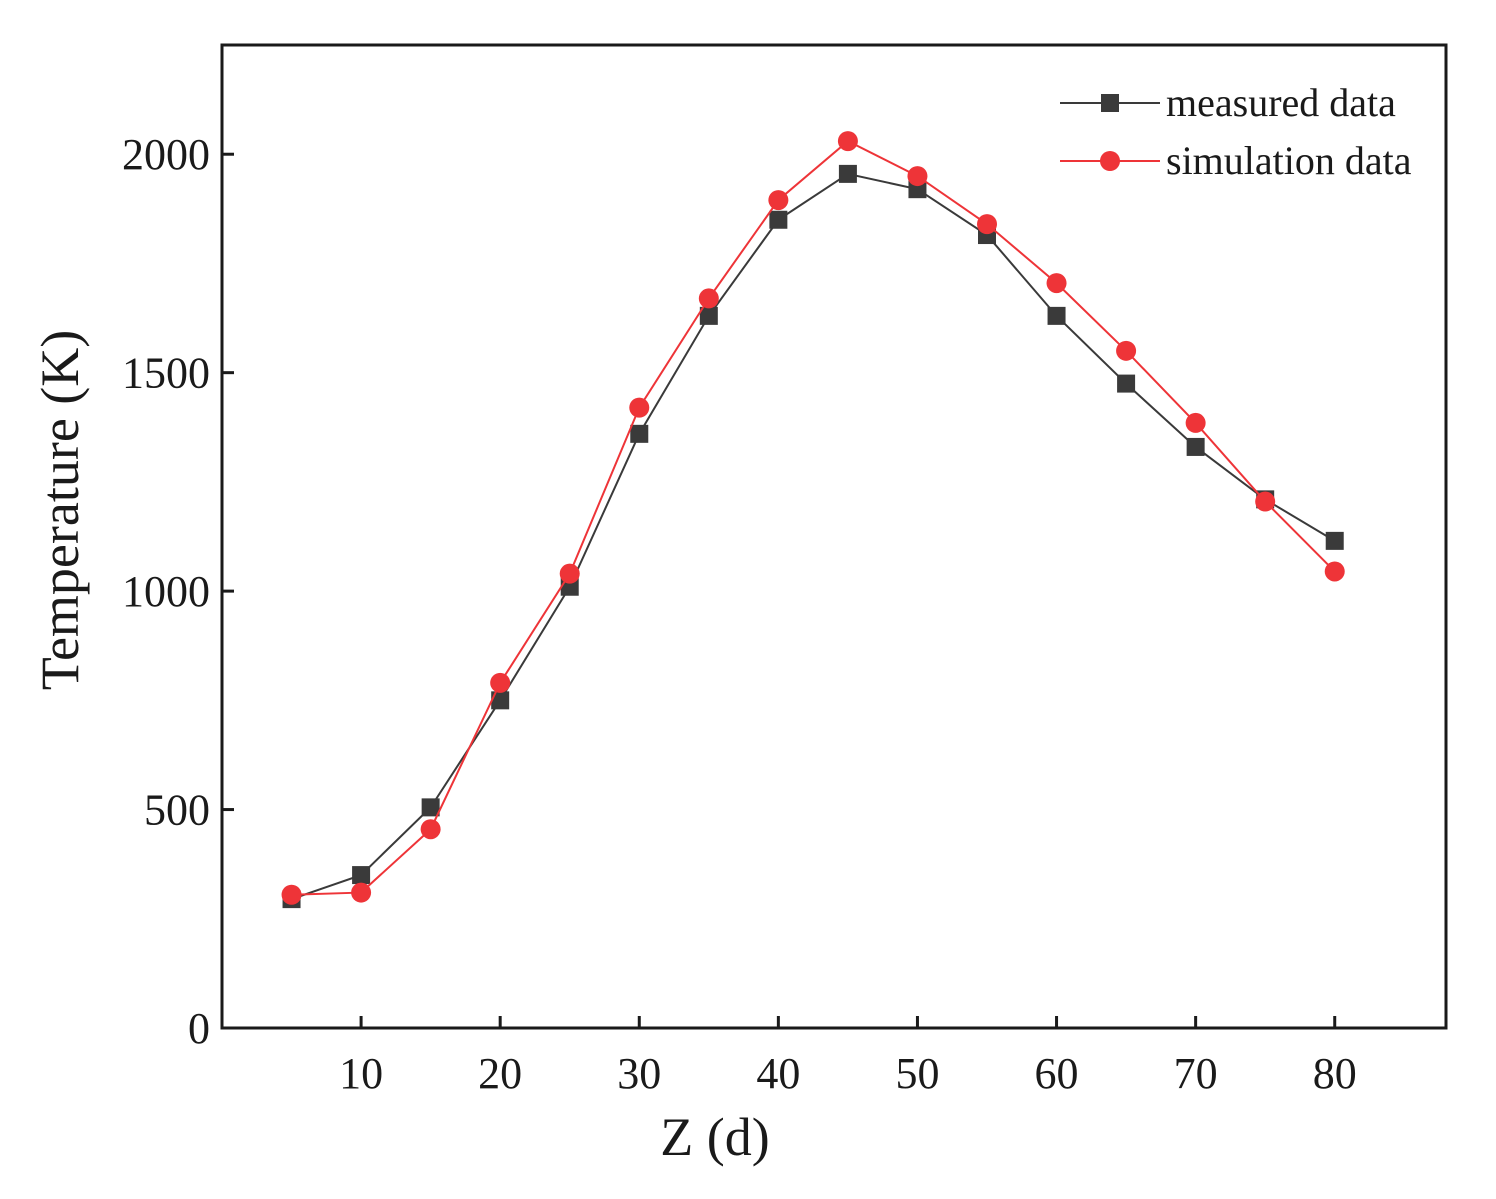 Image resolution: width=1496 pixels, height=1199 pixels. I want to click on y-tick-label: 2000, so click(166, 154).